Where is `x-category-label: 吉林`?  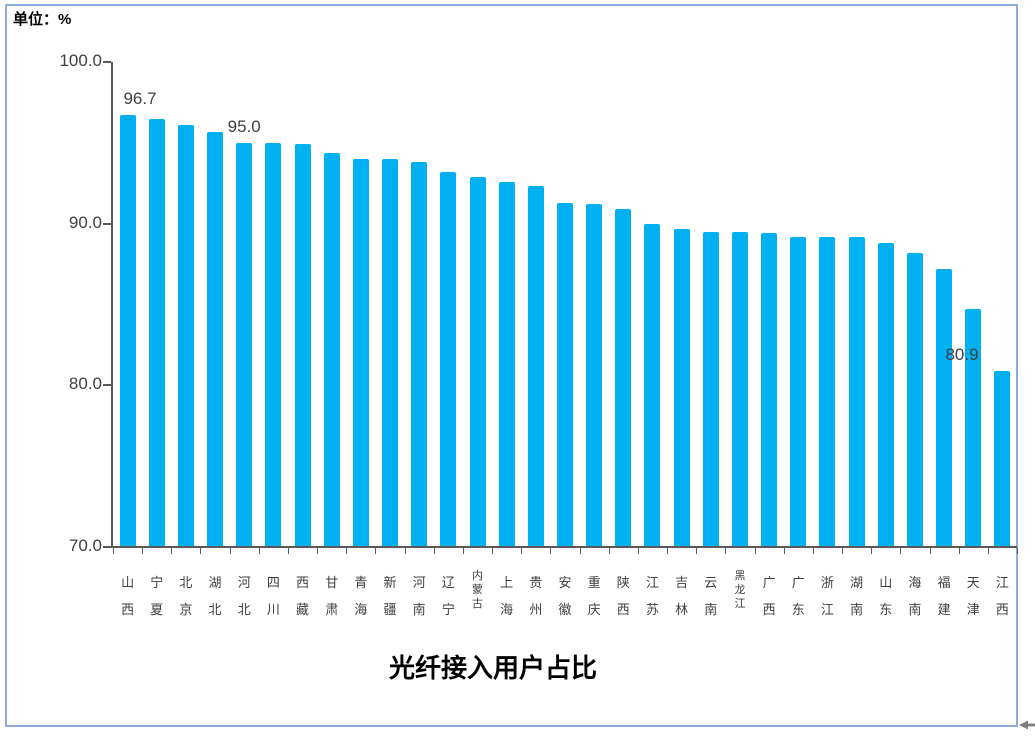 x-category-label: 吉林 is located at coordinates (682, 596).